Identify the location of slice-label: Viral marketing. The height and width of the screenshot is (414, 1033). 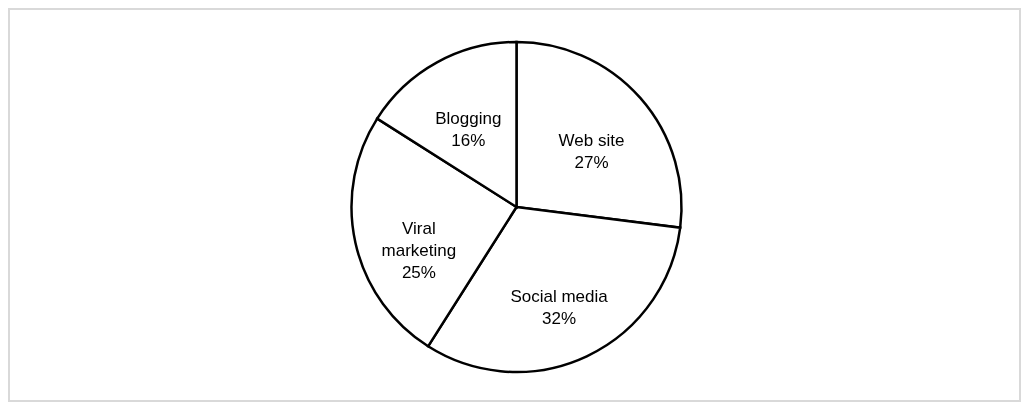
(419, 239).